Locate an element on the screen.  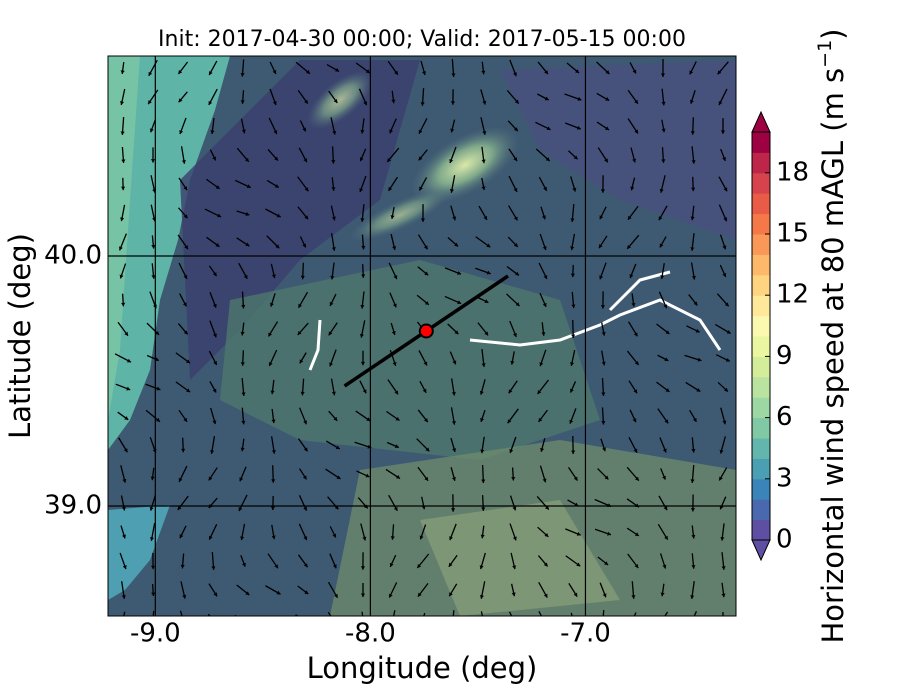
colorbar-label-text: Horizontal wind speed at 80 mAGL (m s is located at coordinates (833, 356).